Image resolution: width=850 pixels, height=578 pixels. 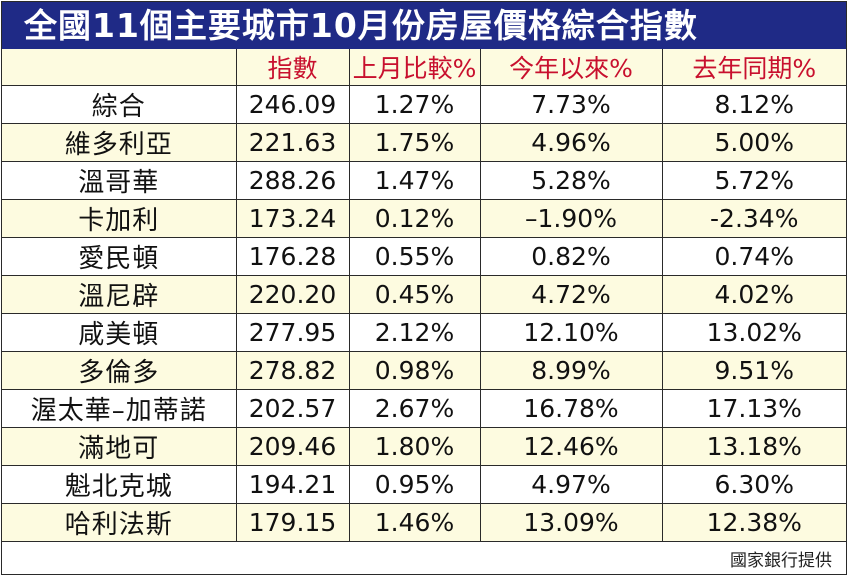 I want to click on yoy-change-cell: 9.51%, so click(x=753, y=370).